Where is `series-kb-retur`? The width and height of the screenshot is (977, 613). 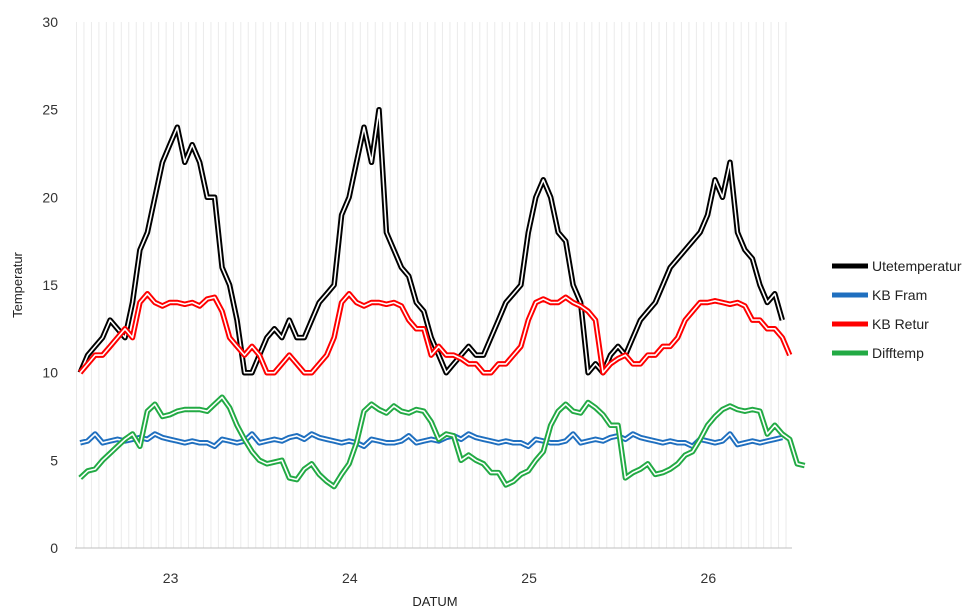 series-kb-retur is located at coordinates (435, 333).